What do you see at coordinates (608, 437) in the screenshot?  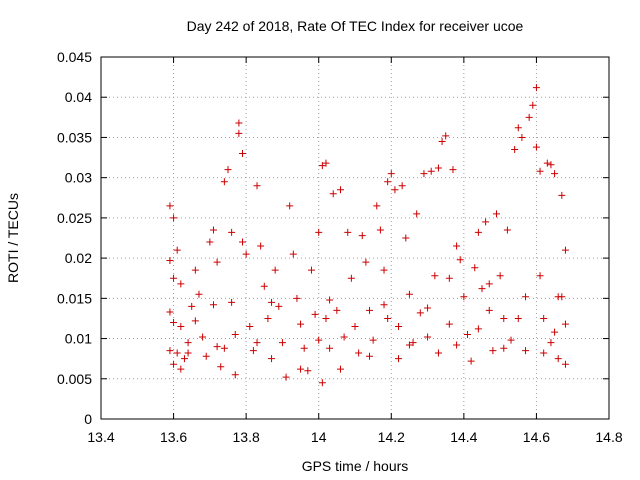 I see `x-tick-label: 14.8` at bounding box center [608, 437].